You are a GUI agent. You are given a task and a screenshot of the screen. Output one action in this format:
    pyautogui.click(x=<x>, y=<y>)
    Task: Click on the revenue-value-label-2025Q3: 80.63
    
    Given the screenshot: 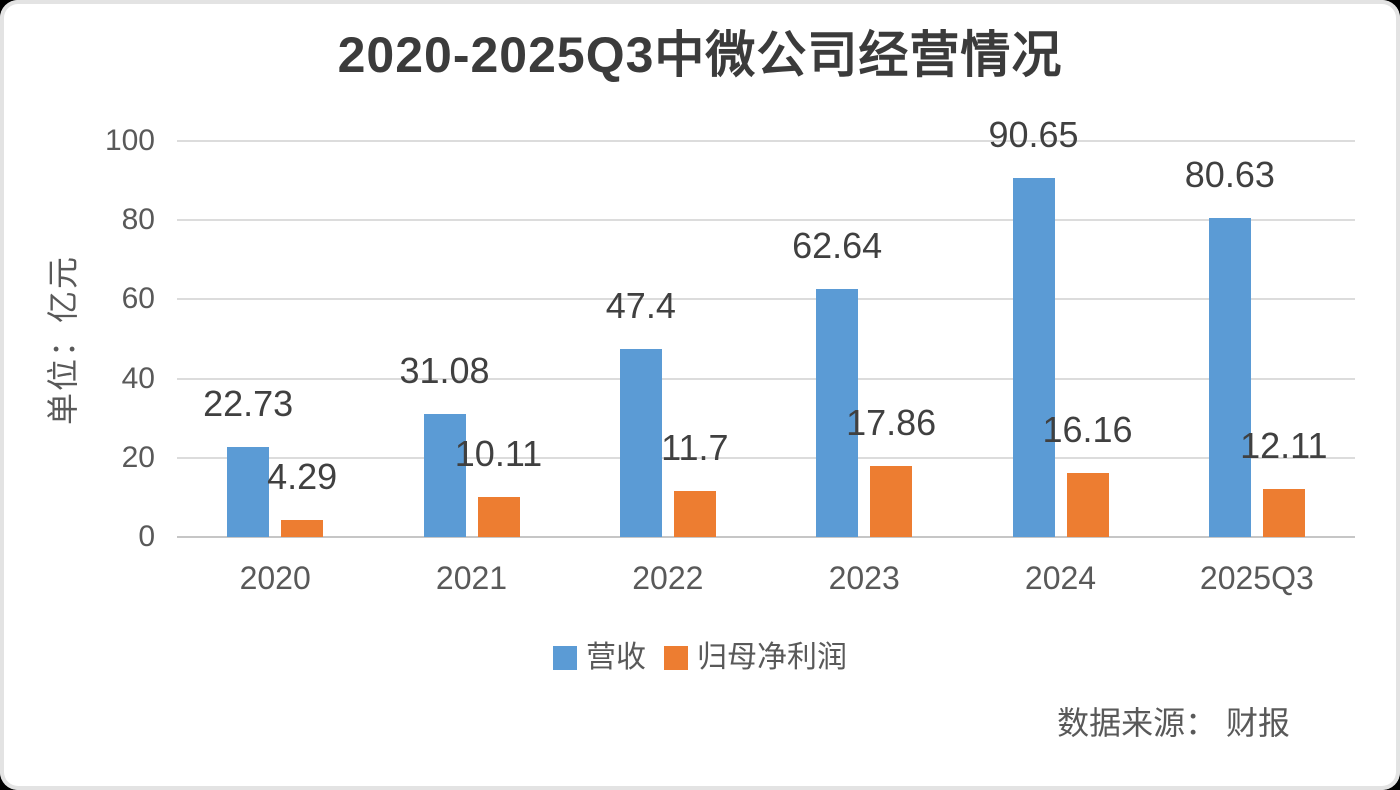 What is the action you would take?
    pyautogui.click(x=1229, y=174)
    